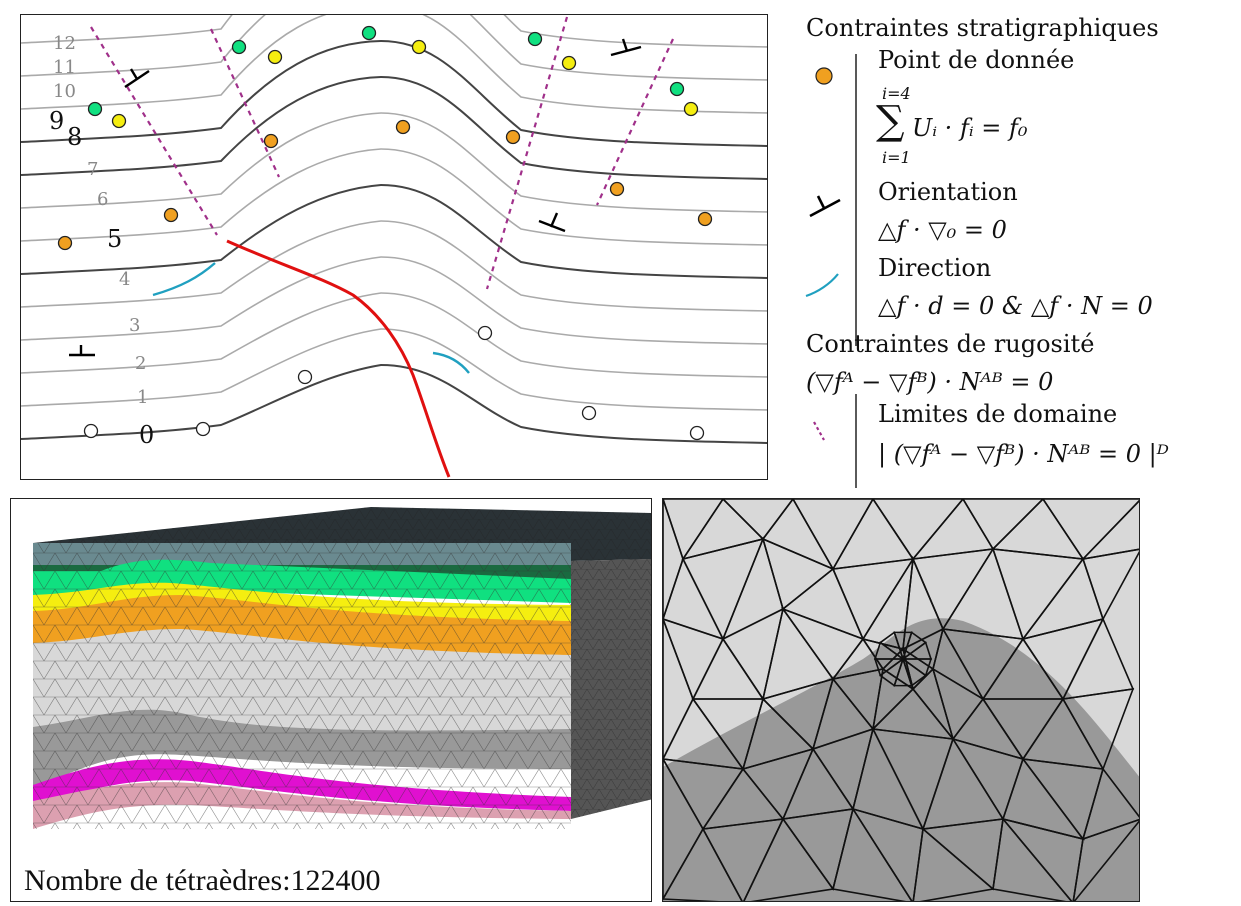 The image size is (1241, 906). I want to click on zoom-dark-region, so click(901, 759).